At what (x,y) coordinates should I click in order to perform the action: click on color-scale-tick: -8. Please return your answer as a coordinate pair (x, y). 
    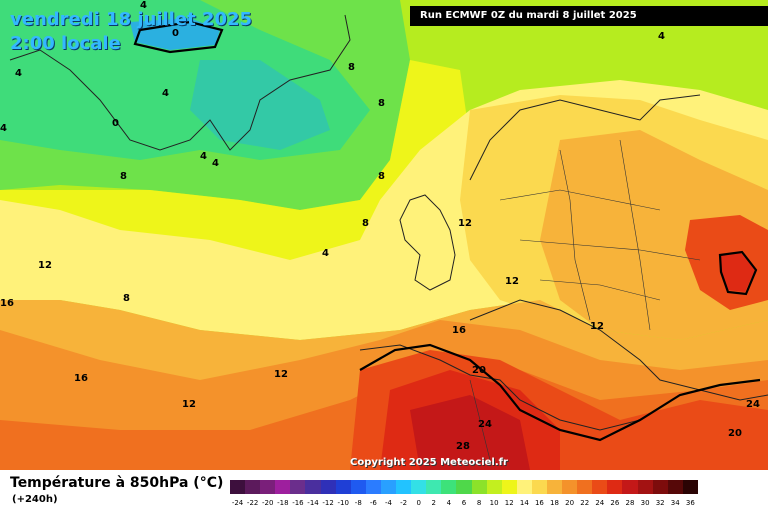
    Looking at the image, I should click on (358, 503).